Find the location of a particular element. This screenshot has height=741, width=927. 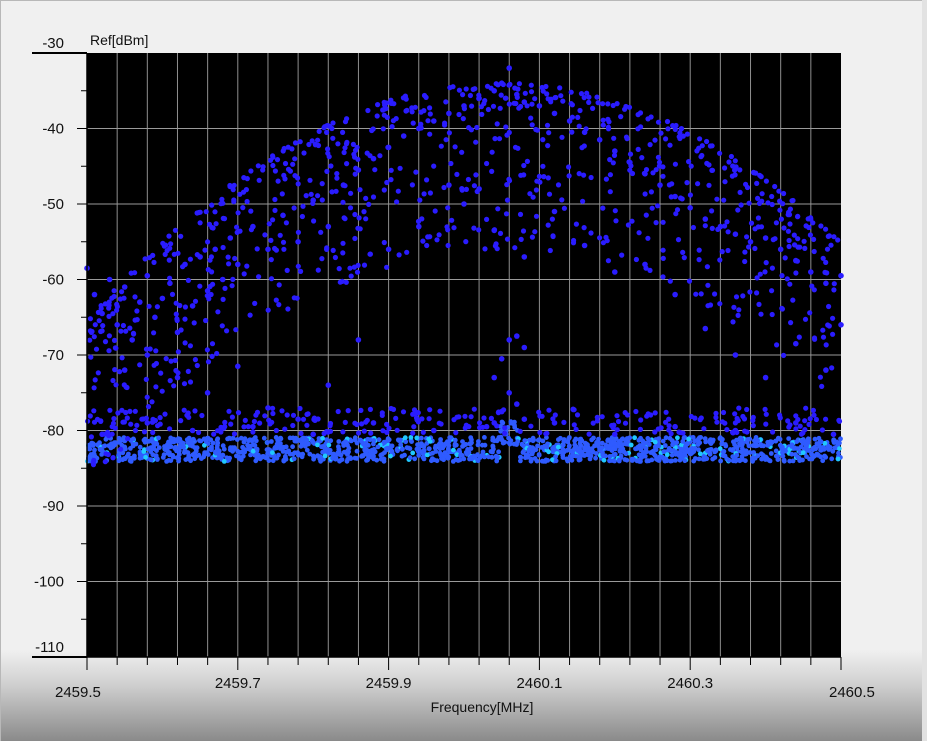

x-tick-label: 2459.7 is located at coordinates (238, 683).